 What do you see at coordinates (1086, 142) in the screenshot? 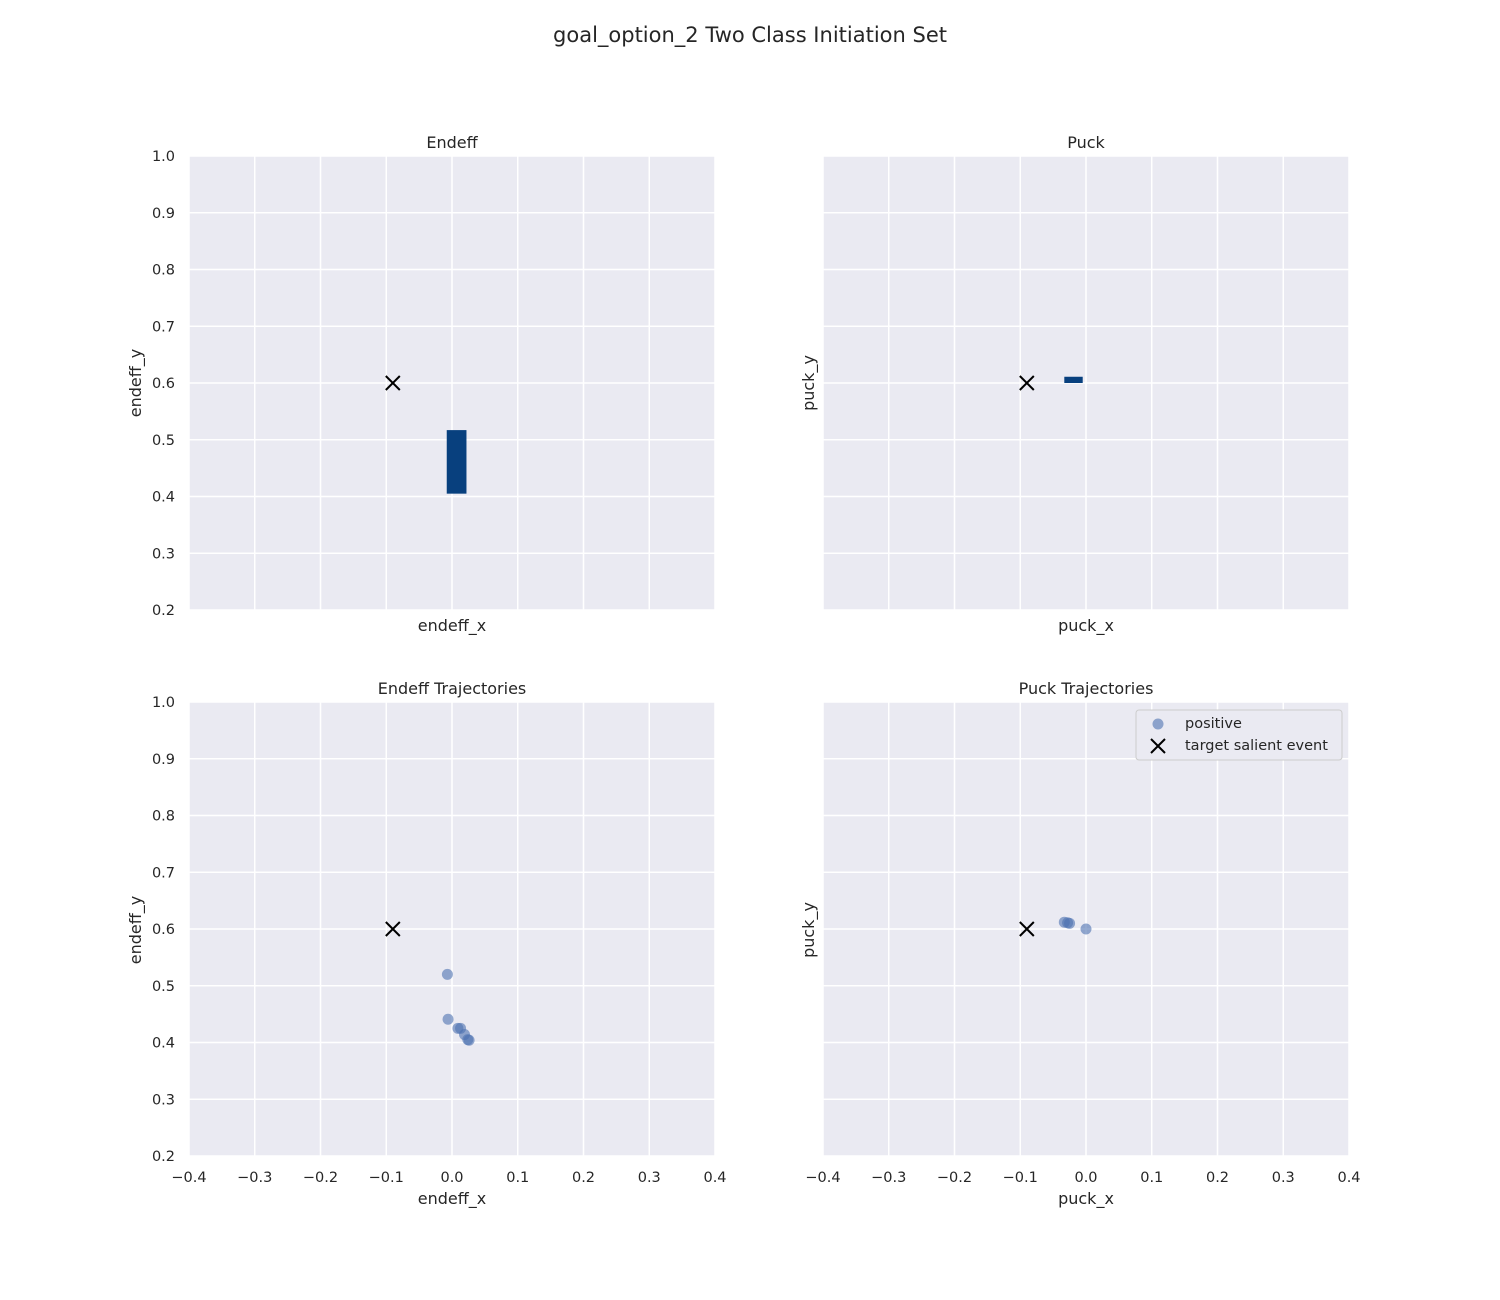
I see `panel-title: Puck` at bounding box center [1086, 142].